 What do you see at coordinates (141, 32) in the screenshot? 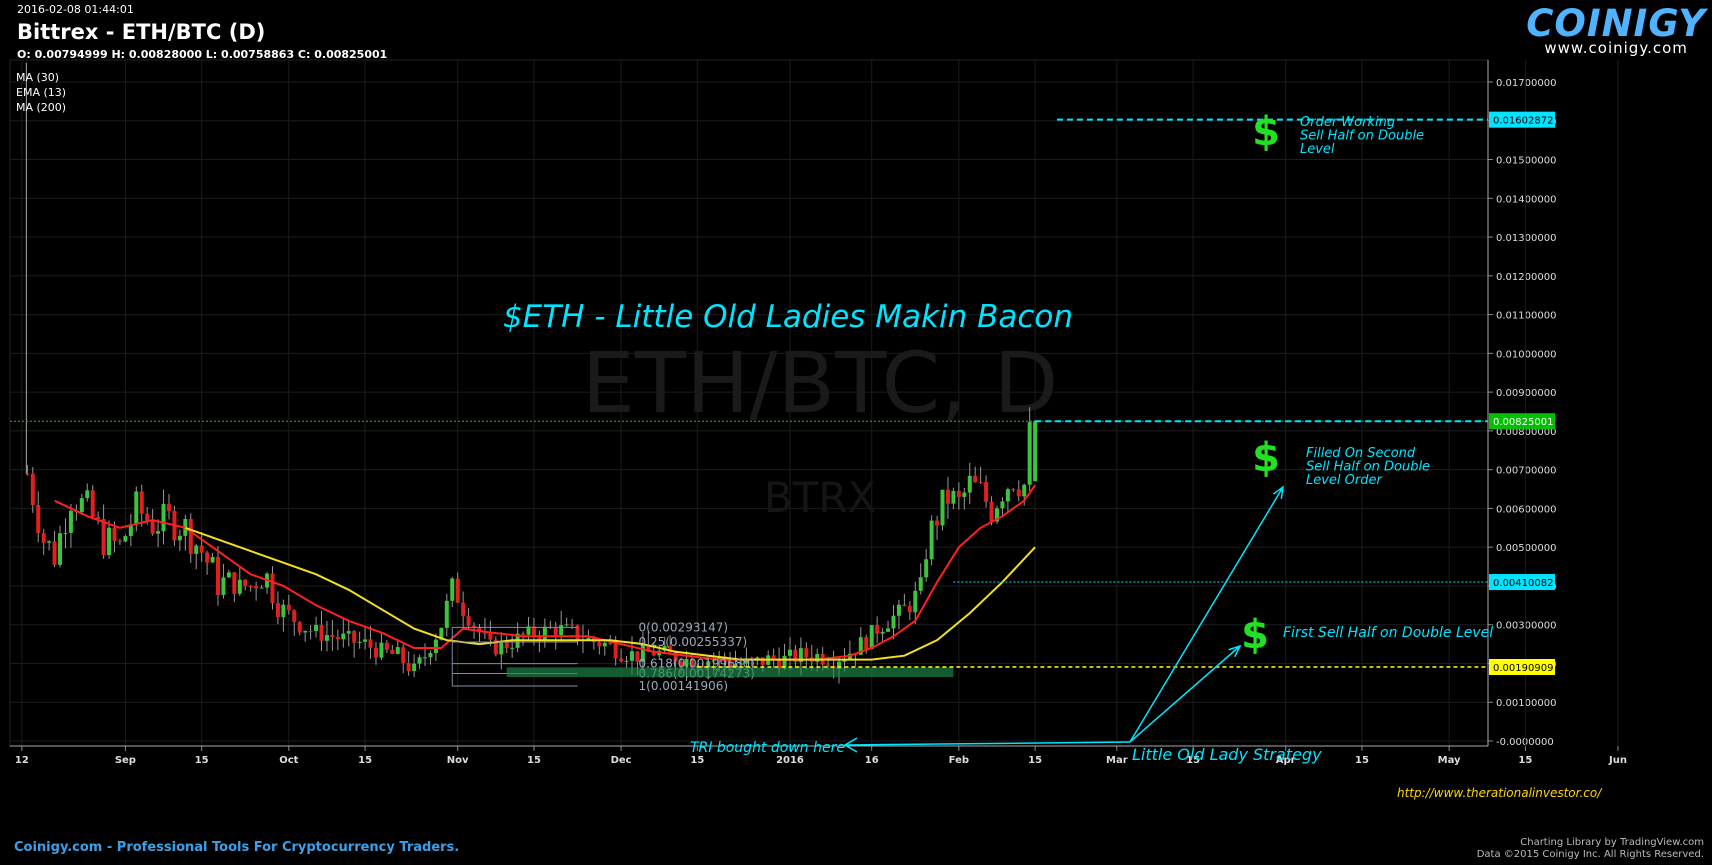
I see `chart-symbol-title: Bittrex - ETH/BTC (D)` at bounding box center [141, 32].